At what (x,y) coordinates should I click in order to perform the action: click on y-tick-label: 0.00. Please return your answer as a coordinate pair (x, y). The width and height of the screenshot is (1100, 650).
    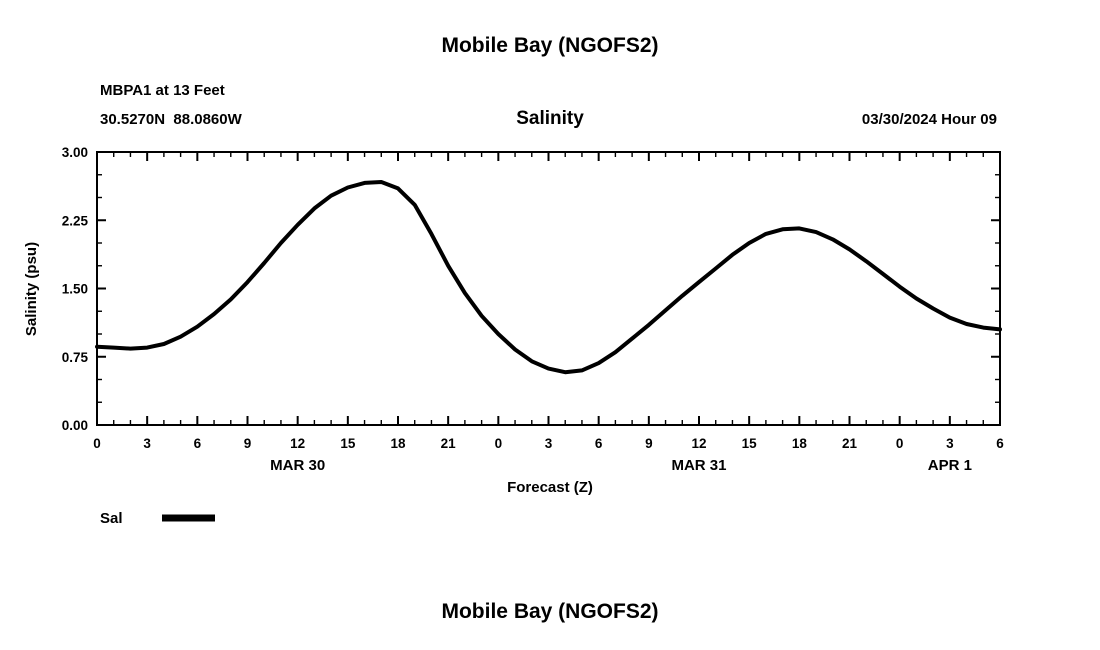
    Looking at the image, I should click on (75, 425).